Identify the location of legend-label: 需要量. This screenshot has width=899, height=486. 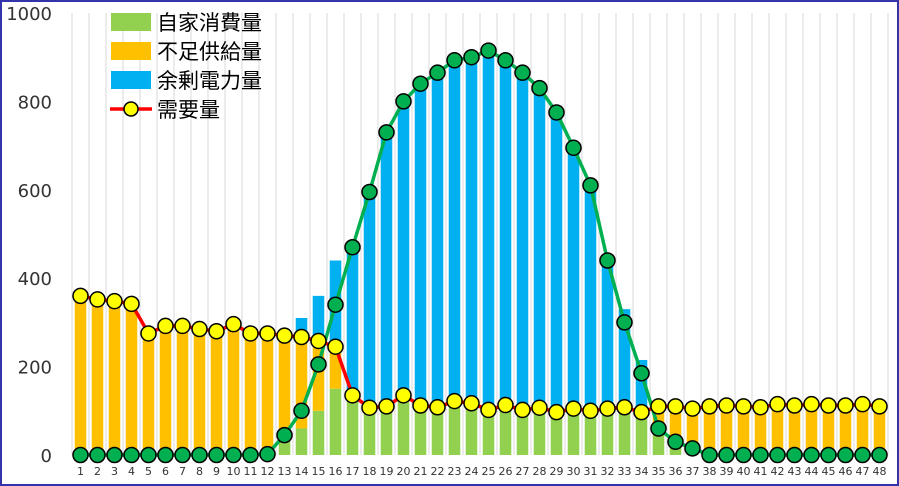
(188, 110).